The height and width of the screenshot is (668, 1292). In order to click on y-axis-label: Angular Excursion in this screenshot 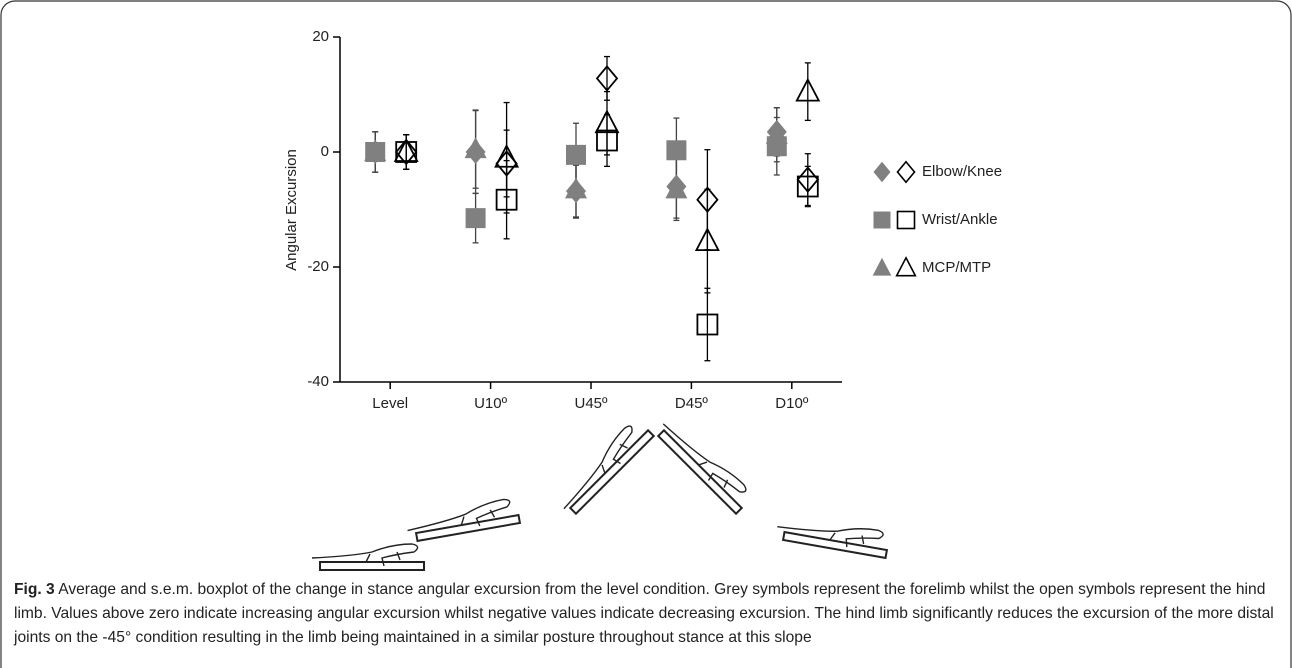, I will do `click(291, 210)`.